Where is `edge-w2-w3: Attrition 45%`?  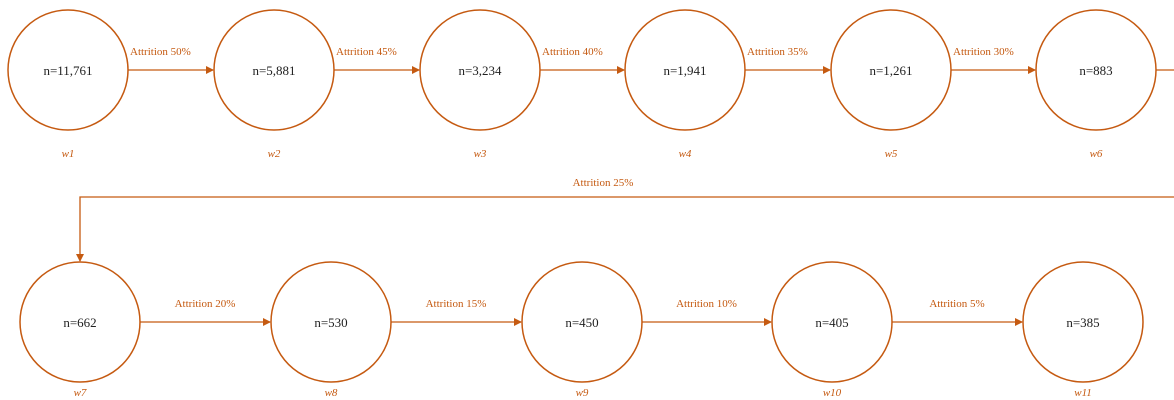
edge-w2-w3: Attrition 45% is located at coordinates (377, 60).